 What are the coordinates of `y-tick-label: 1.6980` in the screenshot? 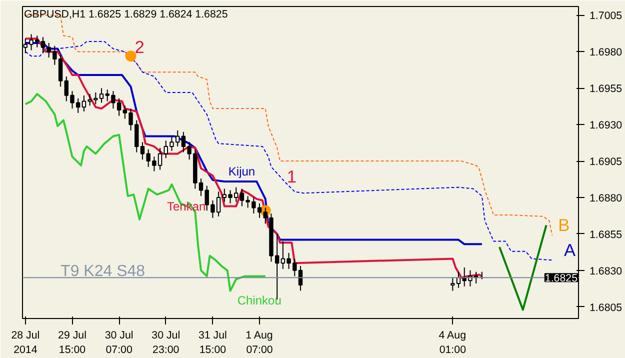 It's located at (606, 52).